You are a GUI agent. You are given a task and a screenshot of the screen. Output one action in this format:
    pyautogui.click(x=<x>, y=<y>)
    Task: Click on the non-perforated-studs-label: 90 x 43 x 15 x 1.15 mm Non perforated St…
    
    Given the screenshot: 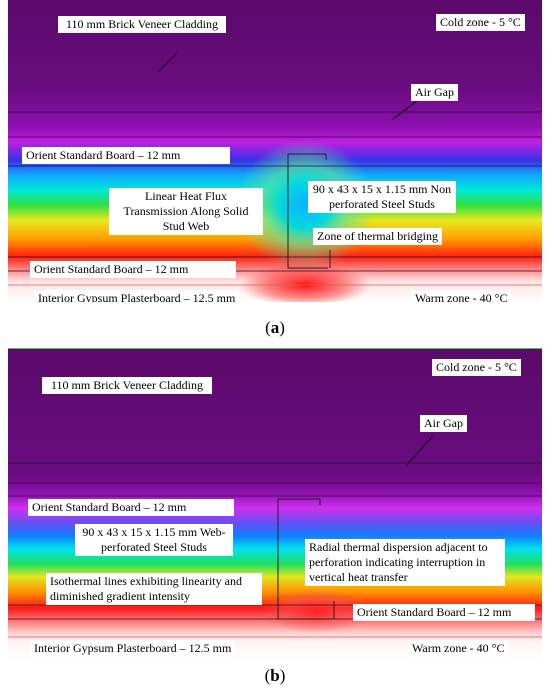 What is the action you would take?
    pyautogui.click(x=382, y=197)
    